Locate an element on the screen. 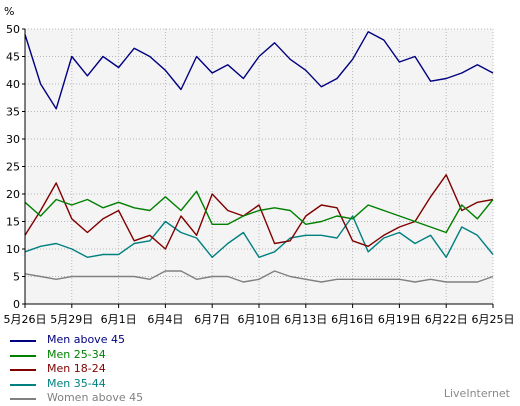 The image size is (520, 406). legend-label-men-18-24: Men 18-24 is located at coordinates (76, 368).